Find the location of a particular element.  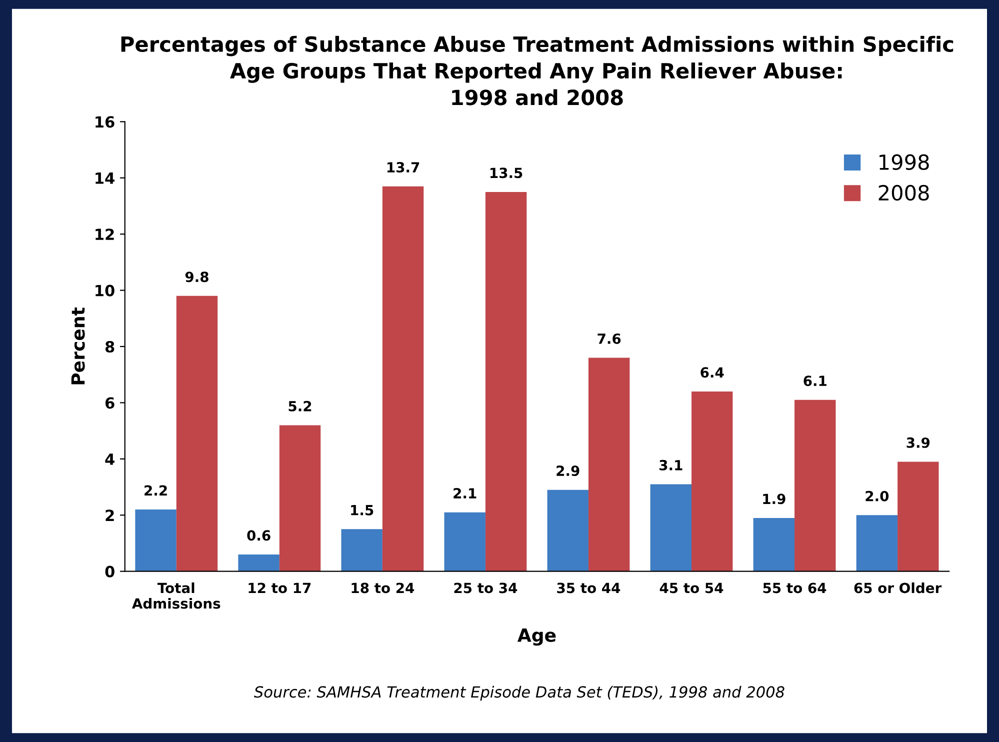

y-tick-label: 0 is located at coordinates (109, 572).